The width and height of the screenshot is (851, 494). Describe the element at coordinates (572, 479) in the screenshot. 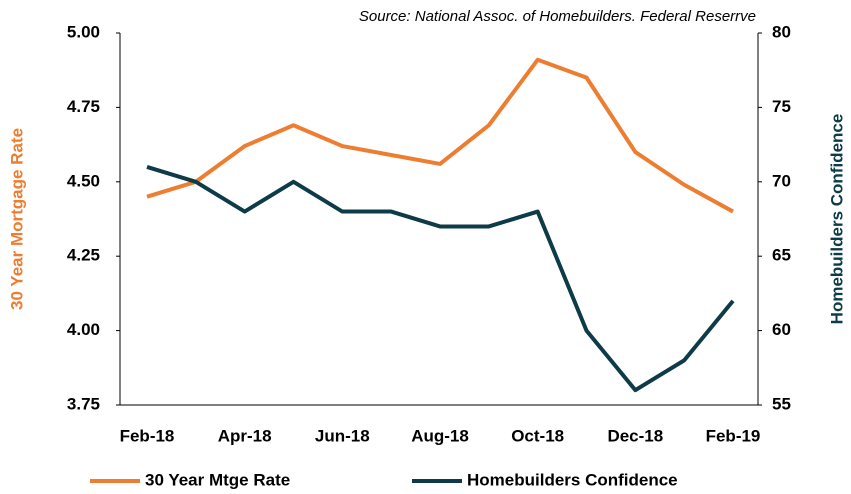

I see `legend-label: Homebuilders Confidence` at that location.